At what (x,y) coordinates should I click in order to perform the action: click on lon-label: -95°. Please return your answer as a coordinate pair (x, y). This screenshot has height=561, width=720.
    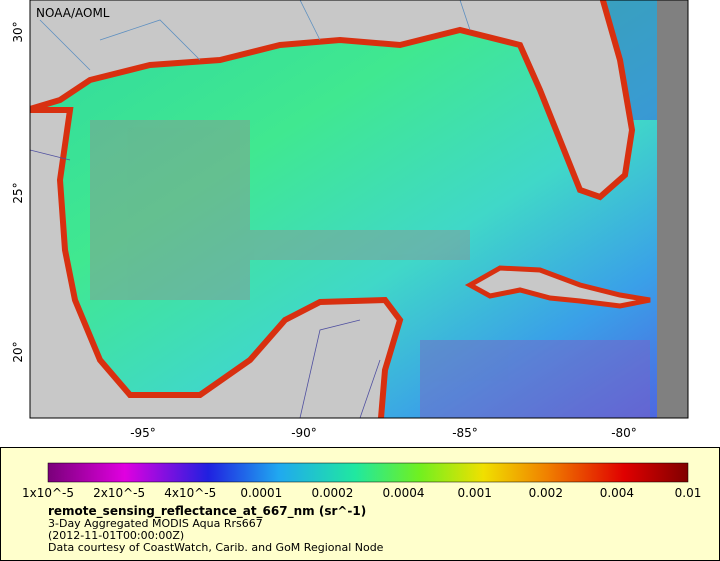
    Looking at the image, I should click on (143, 433).